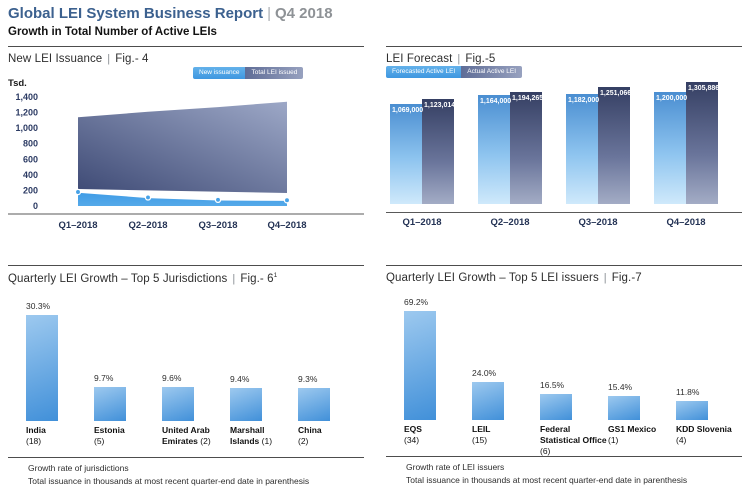  Describe the element at coordinates (710, 440) in the screenshot. I see `fig7-category-label: KDD Slovenia (4)` at that location.